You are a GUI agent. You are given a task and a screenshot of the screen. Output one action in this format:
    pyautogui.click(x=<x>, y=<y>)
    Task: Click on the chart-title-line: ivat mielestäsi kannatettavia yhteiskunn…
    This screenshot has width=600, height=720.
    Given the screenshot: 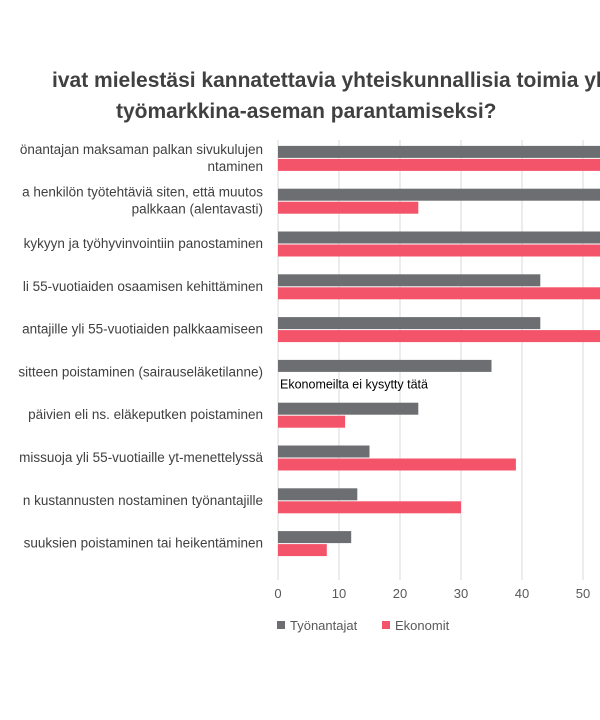 What is the action you would take?
    pyautogui.click(x=326, y=80)
    